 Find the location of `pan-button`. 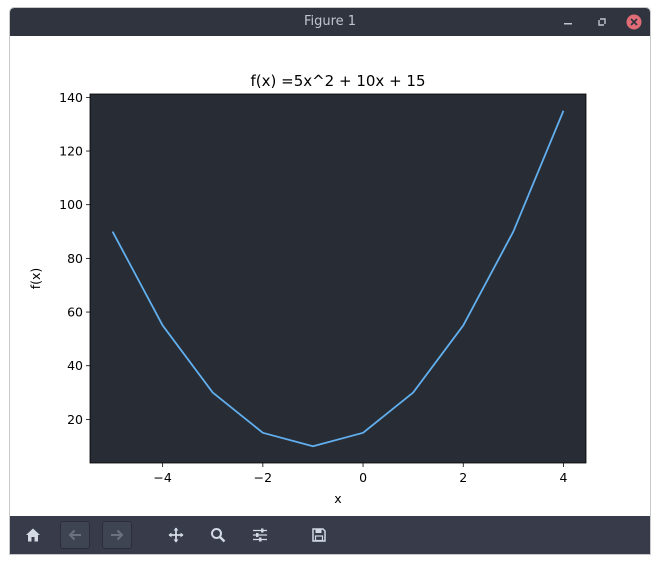

pan-button is located at coordinates (176, 535).